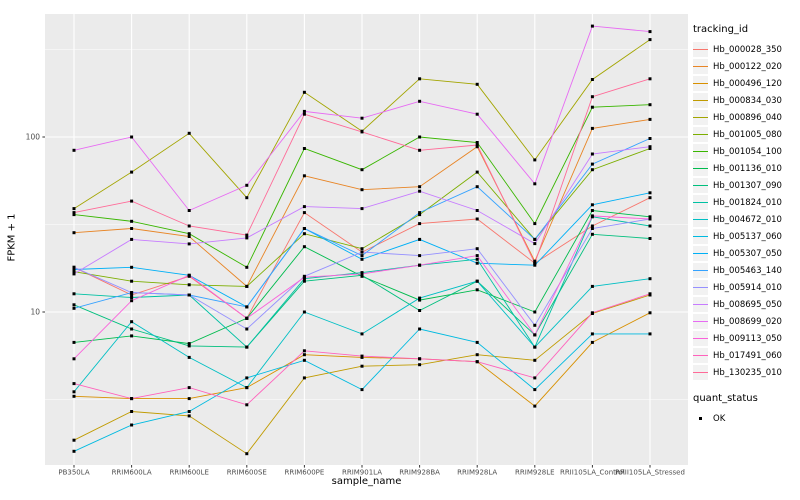  I want to click on x-tick-label: RRIM600LE, so click(189, 473).